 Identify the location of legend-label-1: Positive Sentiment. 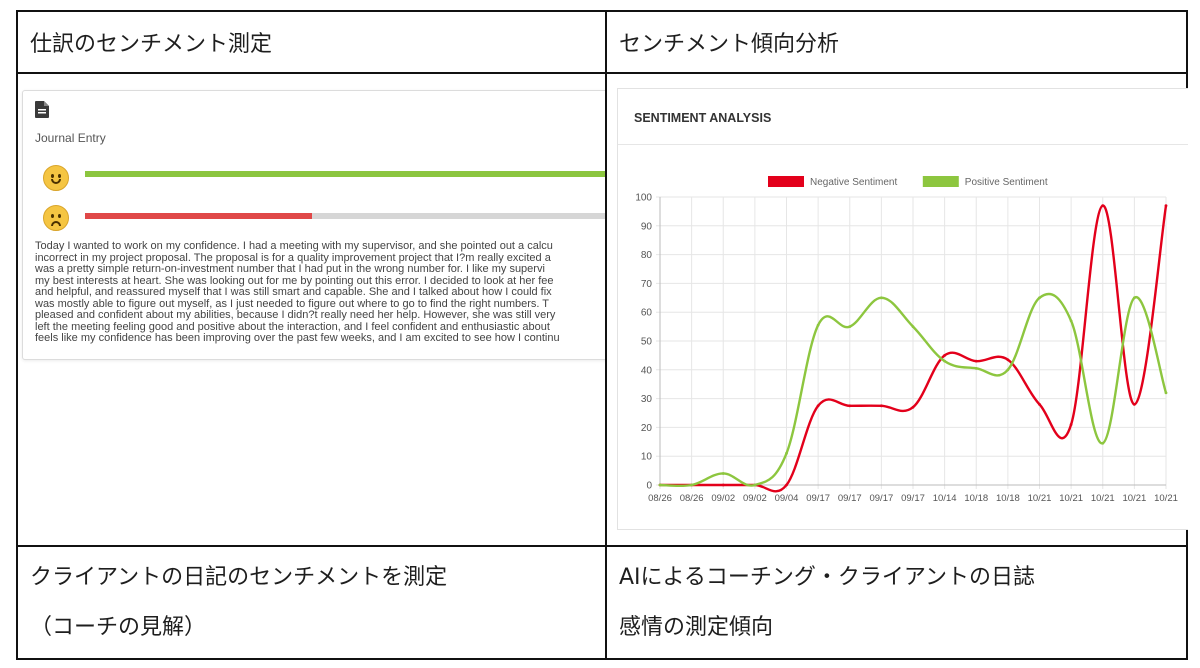
(1006, 182).